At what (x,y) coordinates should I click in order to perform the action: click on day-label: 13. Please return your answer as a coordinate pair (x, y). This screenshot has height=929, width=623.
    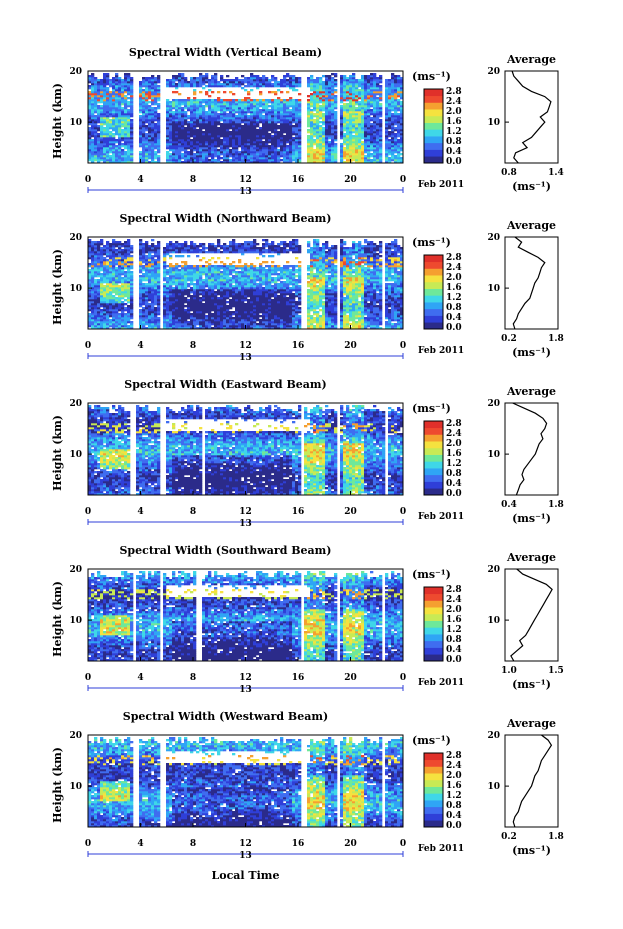
    Looking at the image, I should click on (245, 192).